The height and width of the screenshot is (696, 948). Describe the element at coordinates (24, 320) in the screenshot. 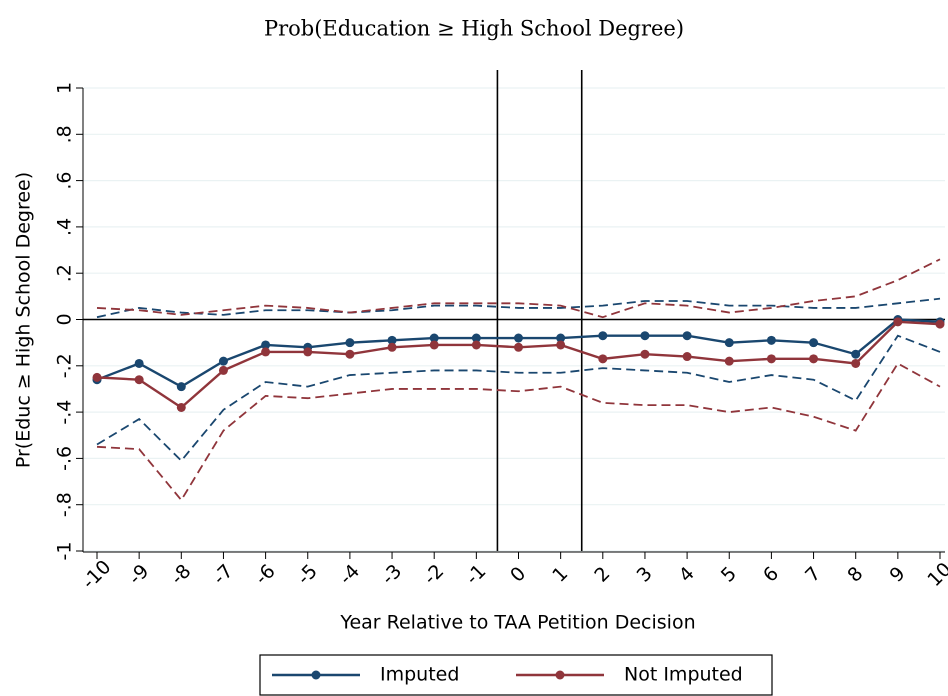

I see `y-axis-label: Pr(Educ ≥ High School Degree)` at that location.